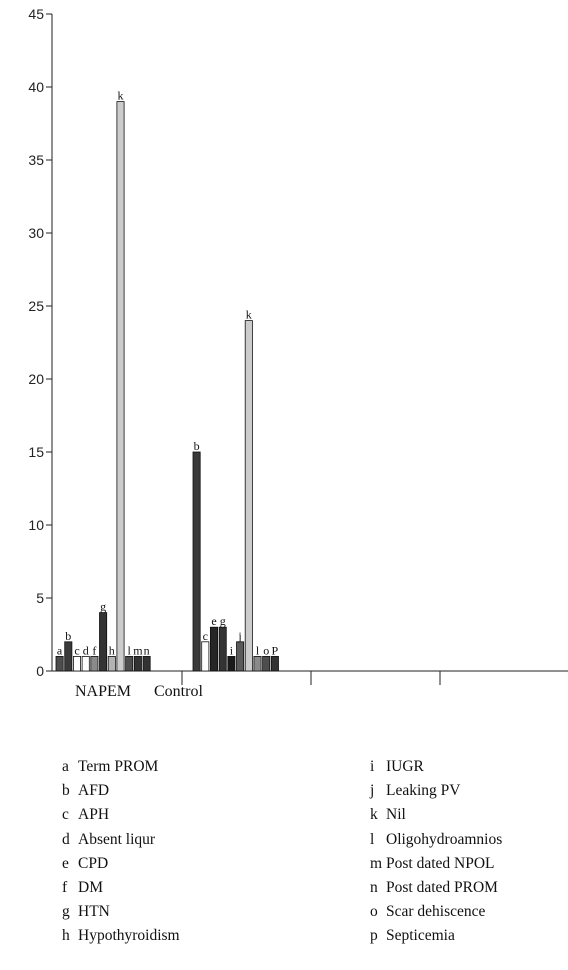  I want to click on bar-napem-l, so click(129, 664).